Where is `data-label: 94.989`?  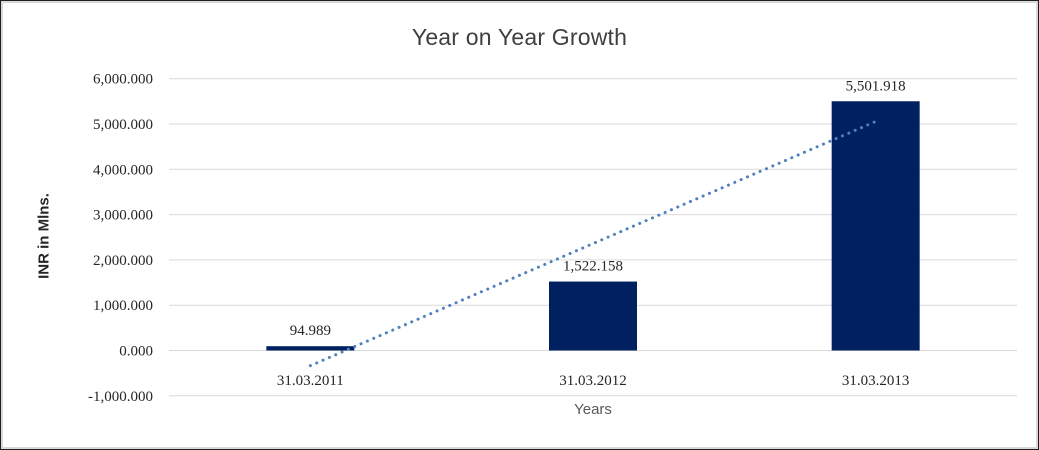 data-label: 94.989 is located at coordinates (310, 331).